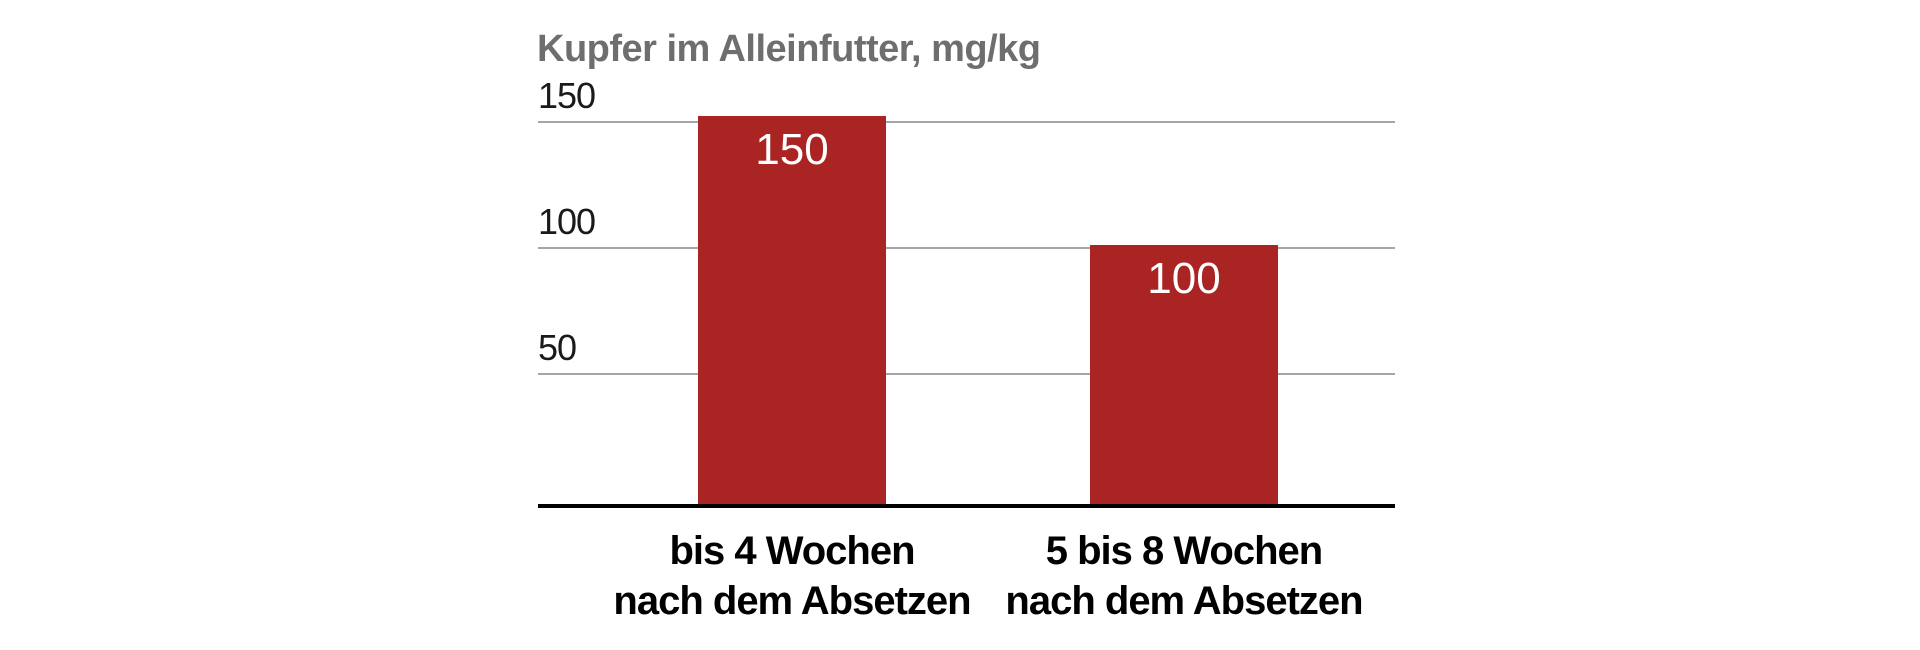  Describe the element at coordinates (567, 95) in the screenshot. I see `y-tick-label-150: 150` at that location.